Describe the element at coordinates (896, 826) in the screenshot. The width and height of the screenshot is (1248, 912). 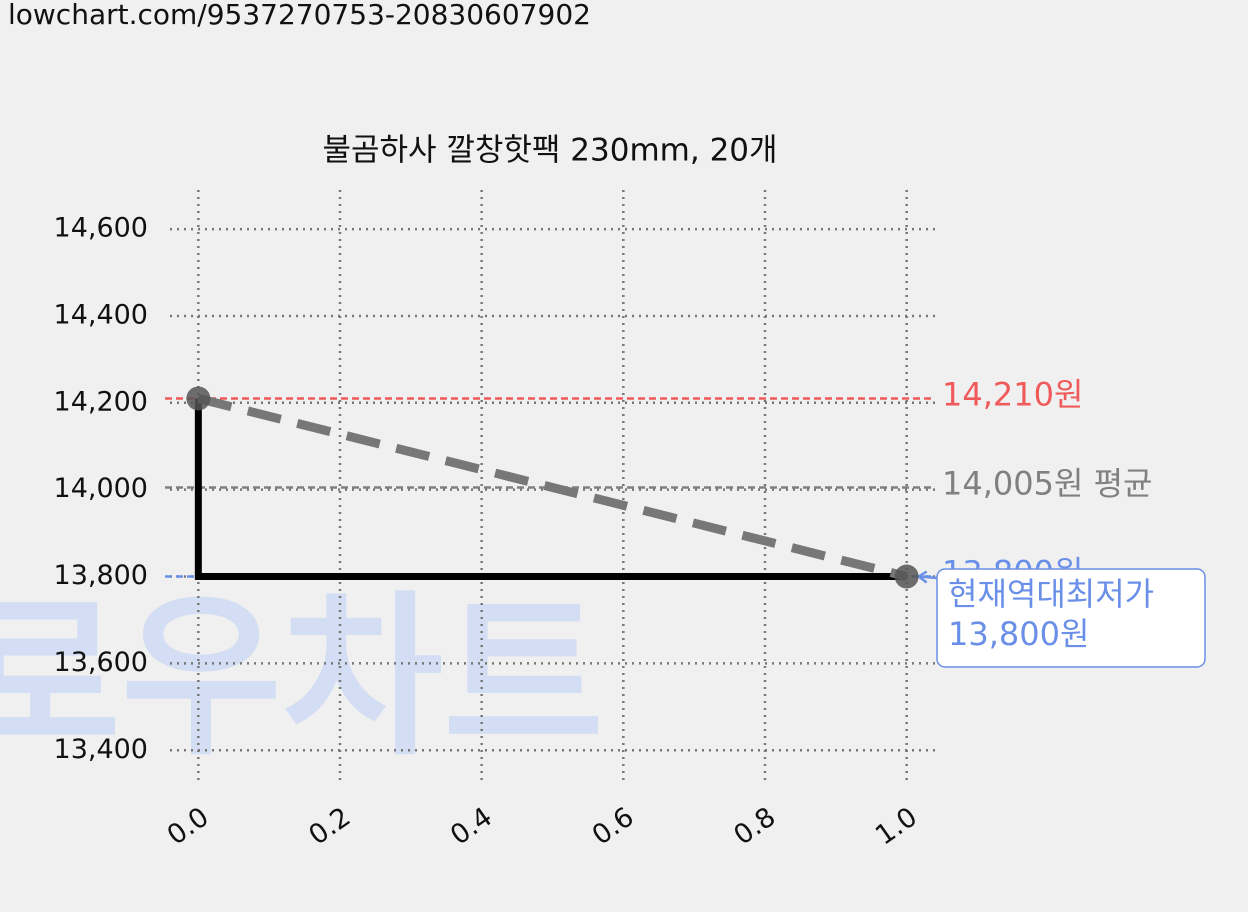
I see `x-tick-label: 1.0` at that location.